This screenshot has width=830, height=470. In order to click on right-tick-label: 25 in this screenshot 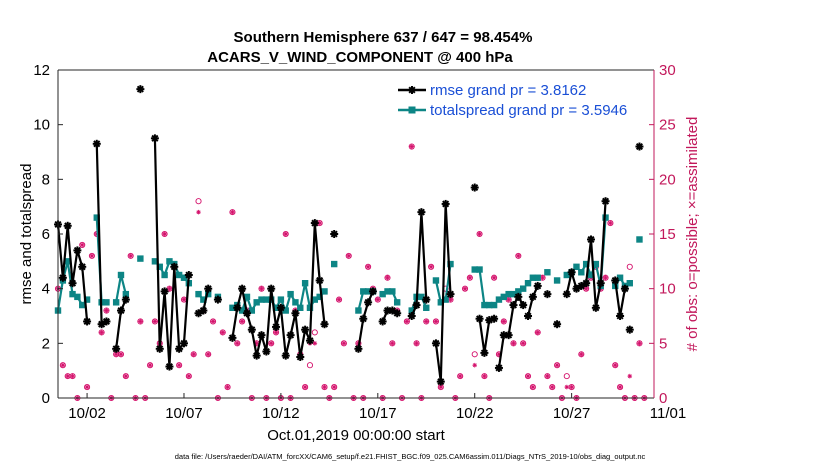, I will do `click(667, 125)`.